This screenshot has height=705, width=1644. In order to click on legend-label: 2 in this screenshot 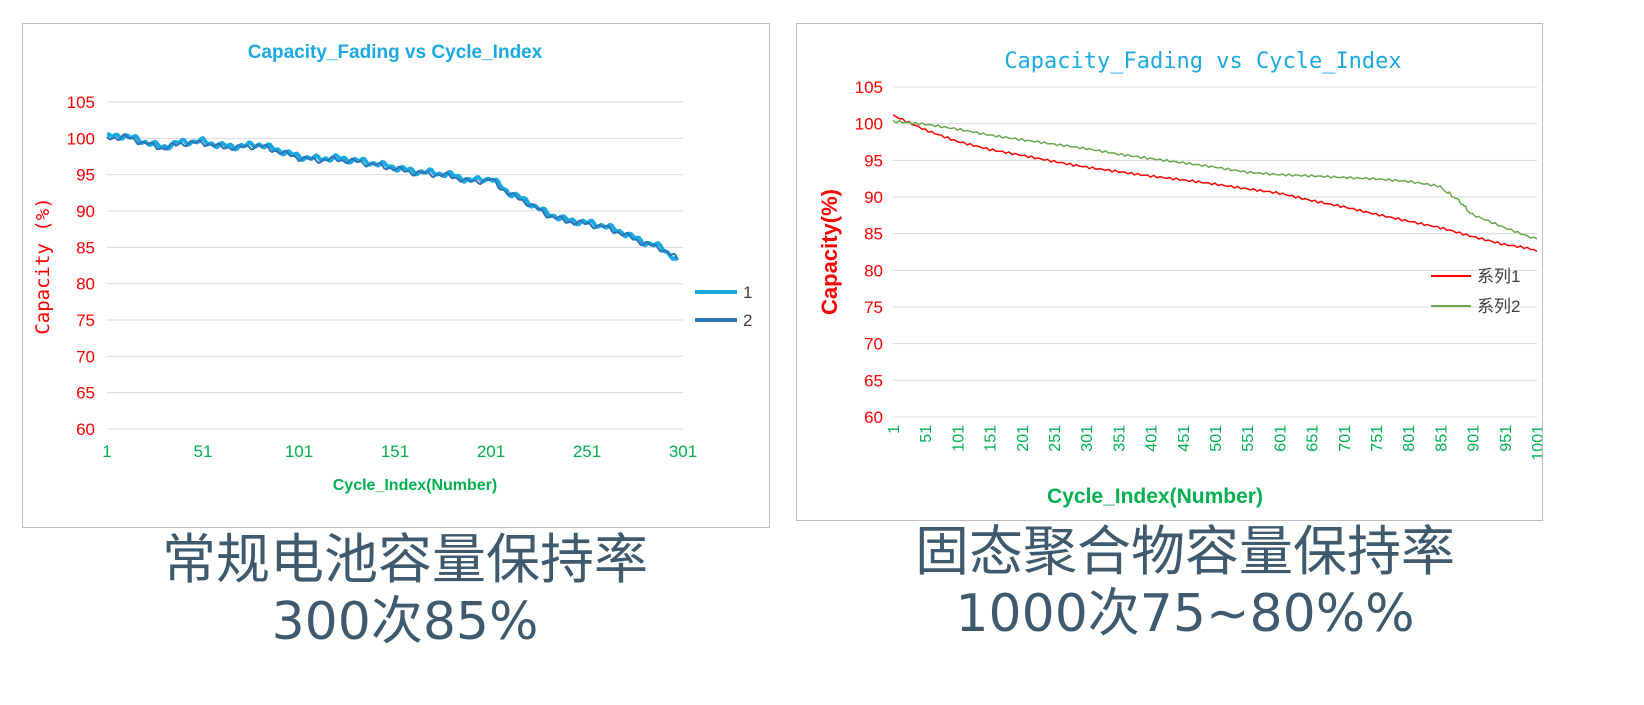, I will do `click(747, 320)`.